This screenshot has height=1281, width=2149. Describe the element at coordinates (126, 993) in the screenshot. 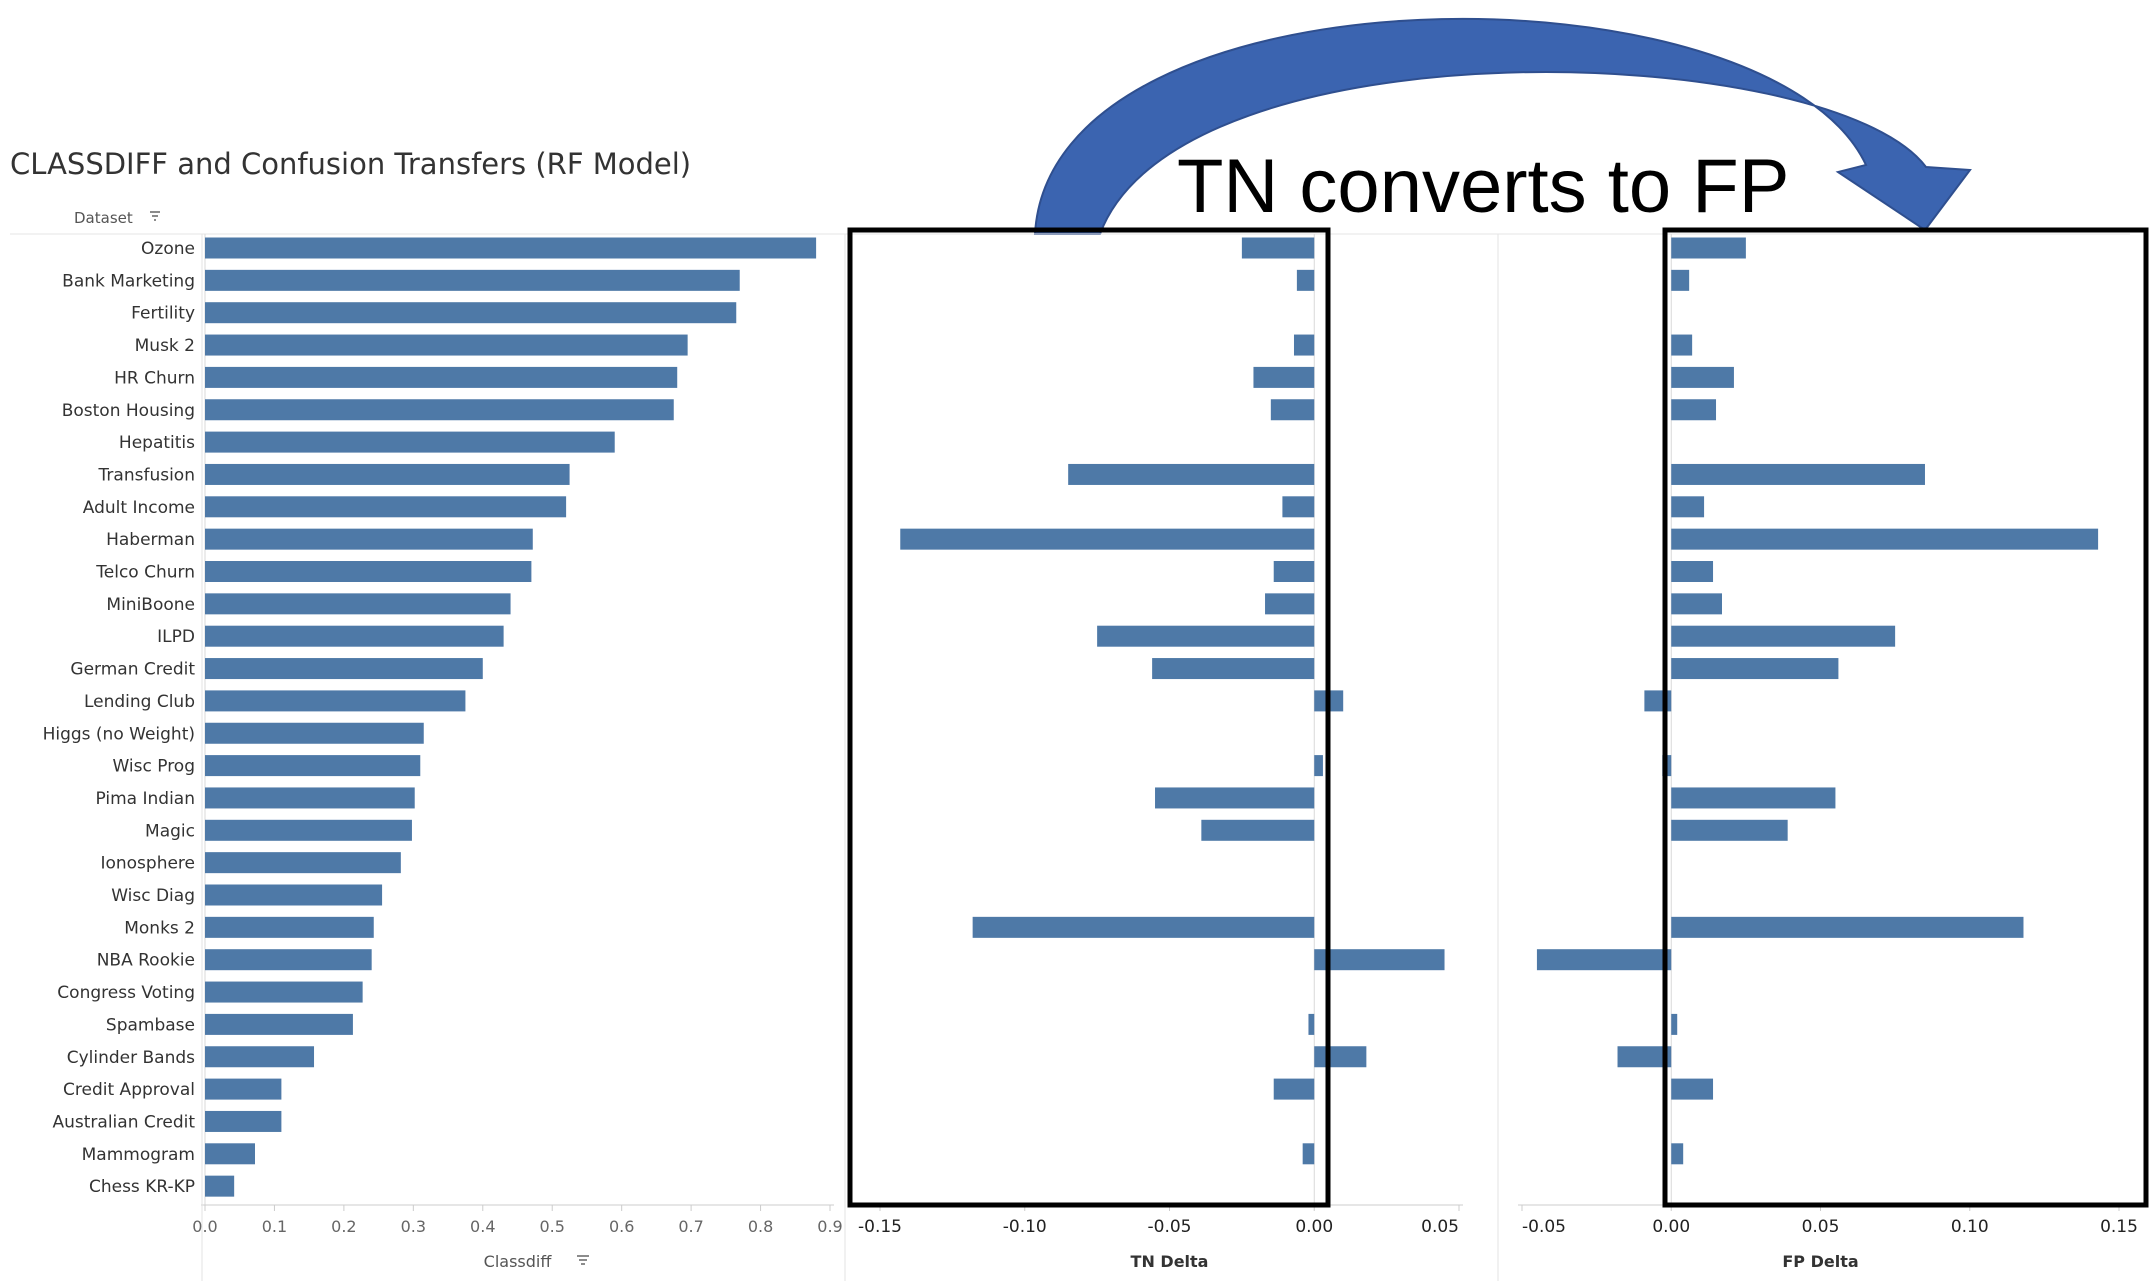

I see `category-label: Congress Voting` at that location.